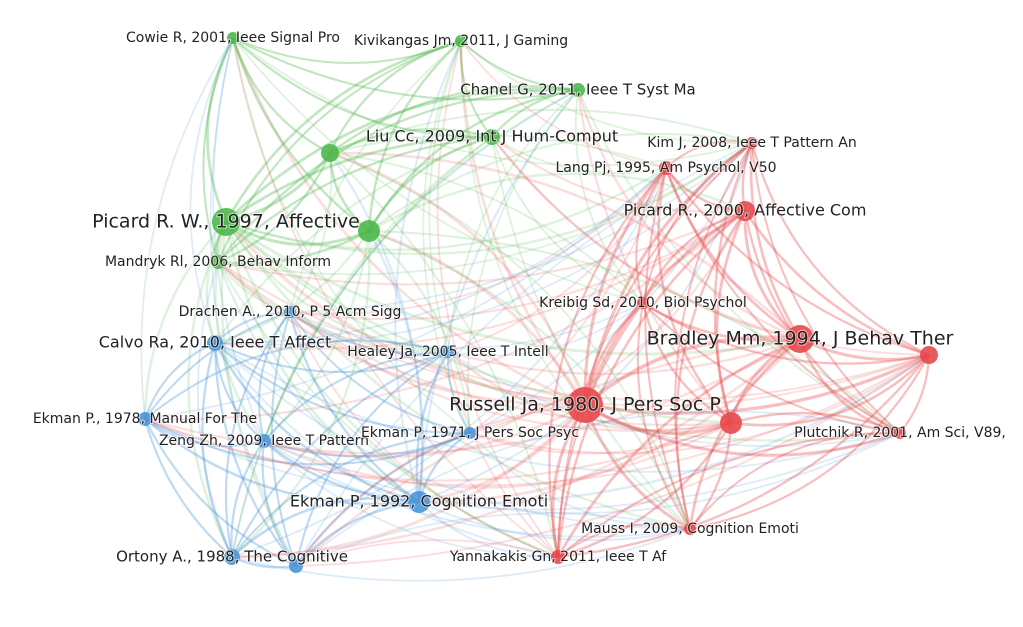 The height and width of the screenshot is (627, 1023). I want to click on node-label: Ortony A., 1988, The Cognitive, so click(232, 557).